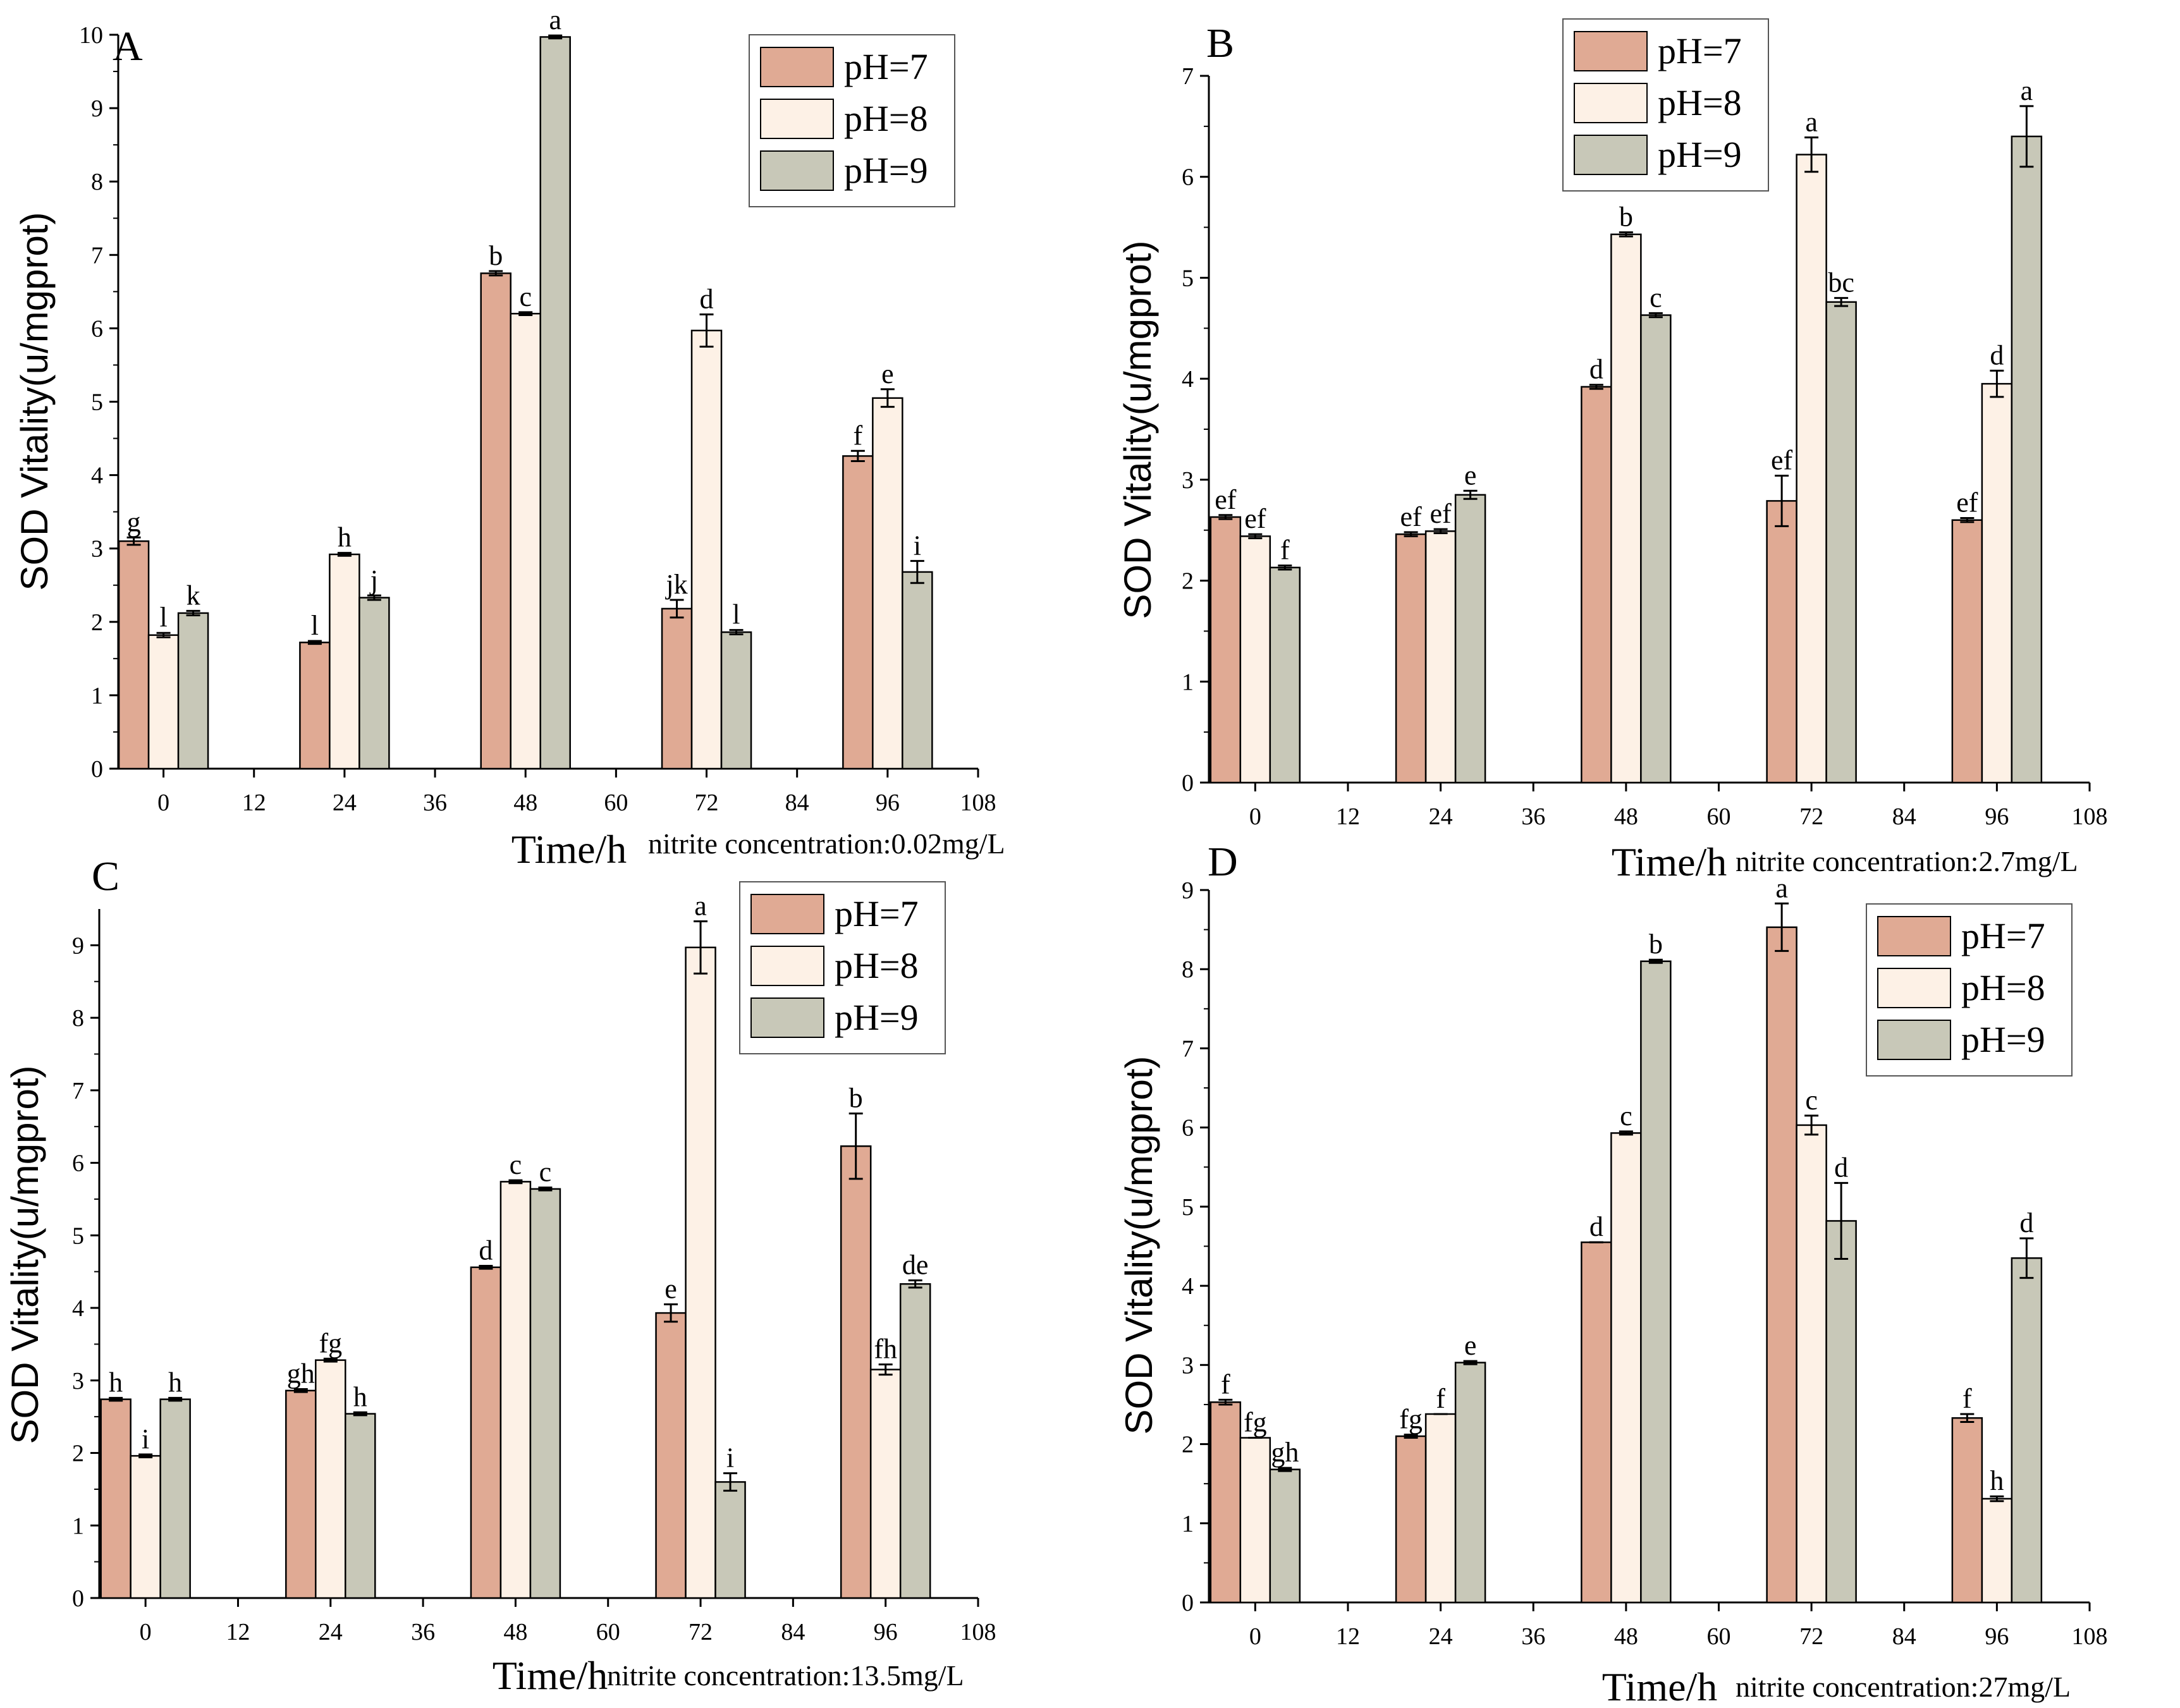  Describe the element at coordinates (1533, 1637) in the screenshot. I see `x-tick-label: 36` at that location.